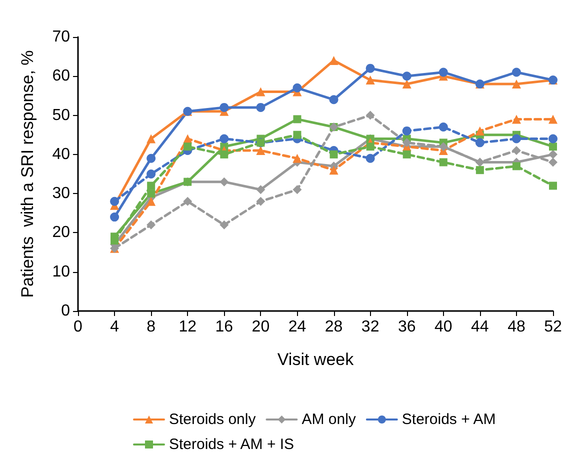  What do you see at coordinates (553, 327) in the screenshot?
I see `x-tick-label: 52` at bounding box center [553, 327].